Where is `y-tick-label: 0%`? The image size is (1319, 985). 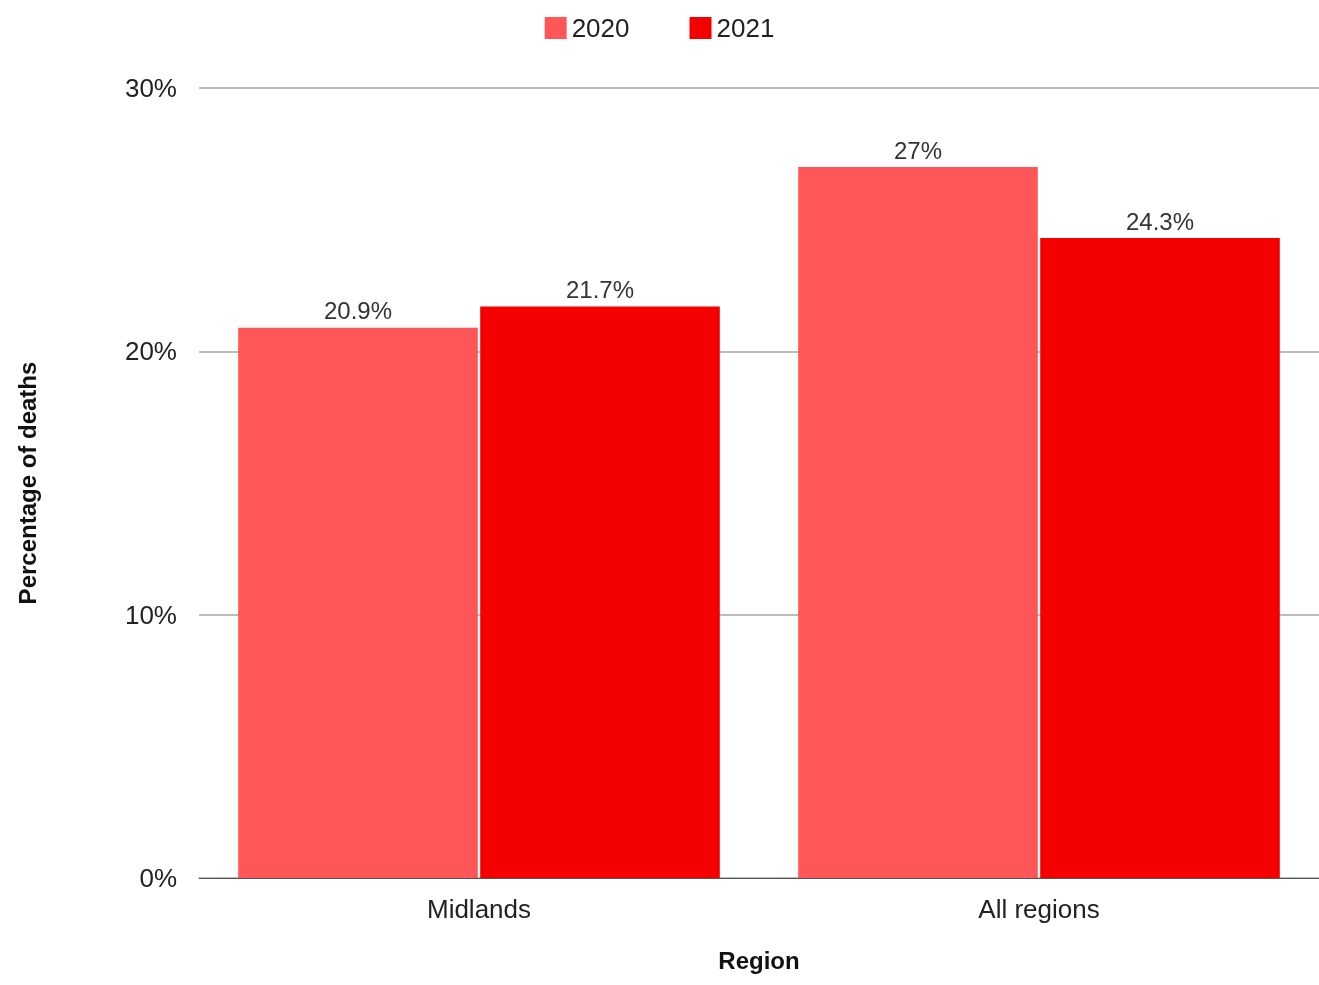
y-tick-label: 0% is located at coordinates (158, 878).